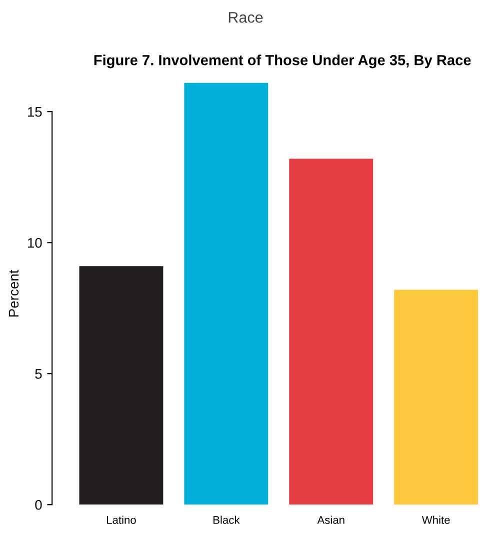 Image resolution: width=491 pixels, height=534 pixels. I want to click on y-tick-label: 0, so click(38, 505).